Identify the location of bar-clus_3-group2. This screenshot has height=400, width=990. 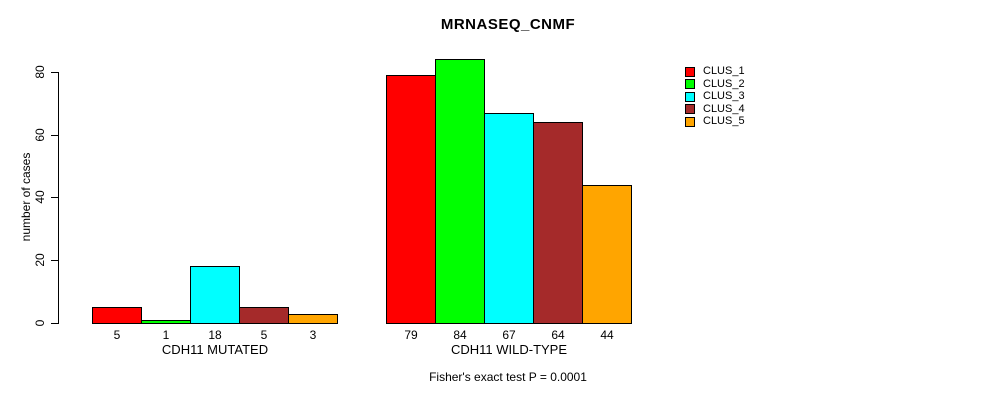
(509, 218).